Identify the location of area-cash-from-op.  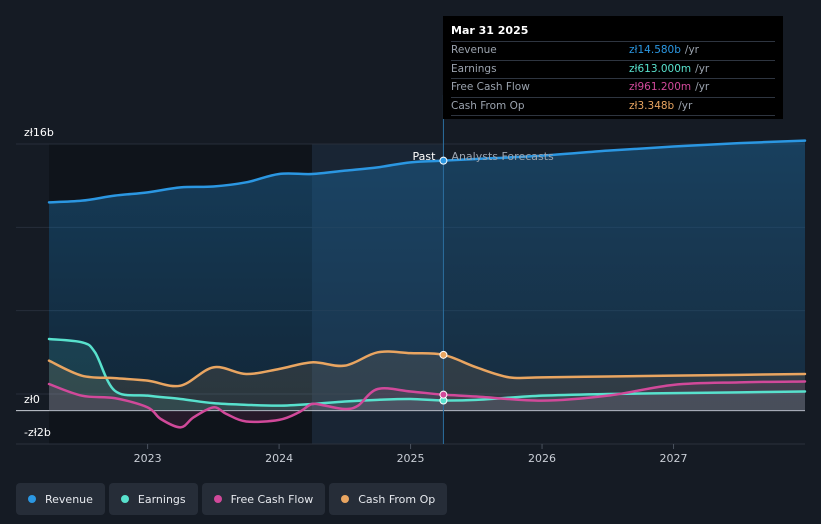
(427, 381).